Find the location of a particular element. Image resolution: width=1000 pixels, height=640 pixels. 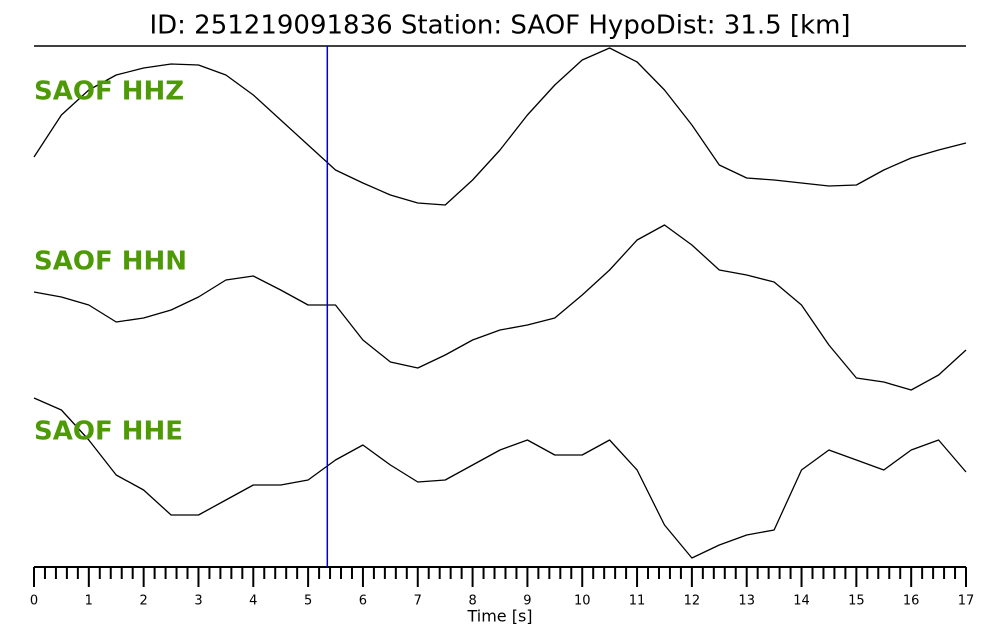

x-tick-label: 0 is located at coordinates (34, 601).